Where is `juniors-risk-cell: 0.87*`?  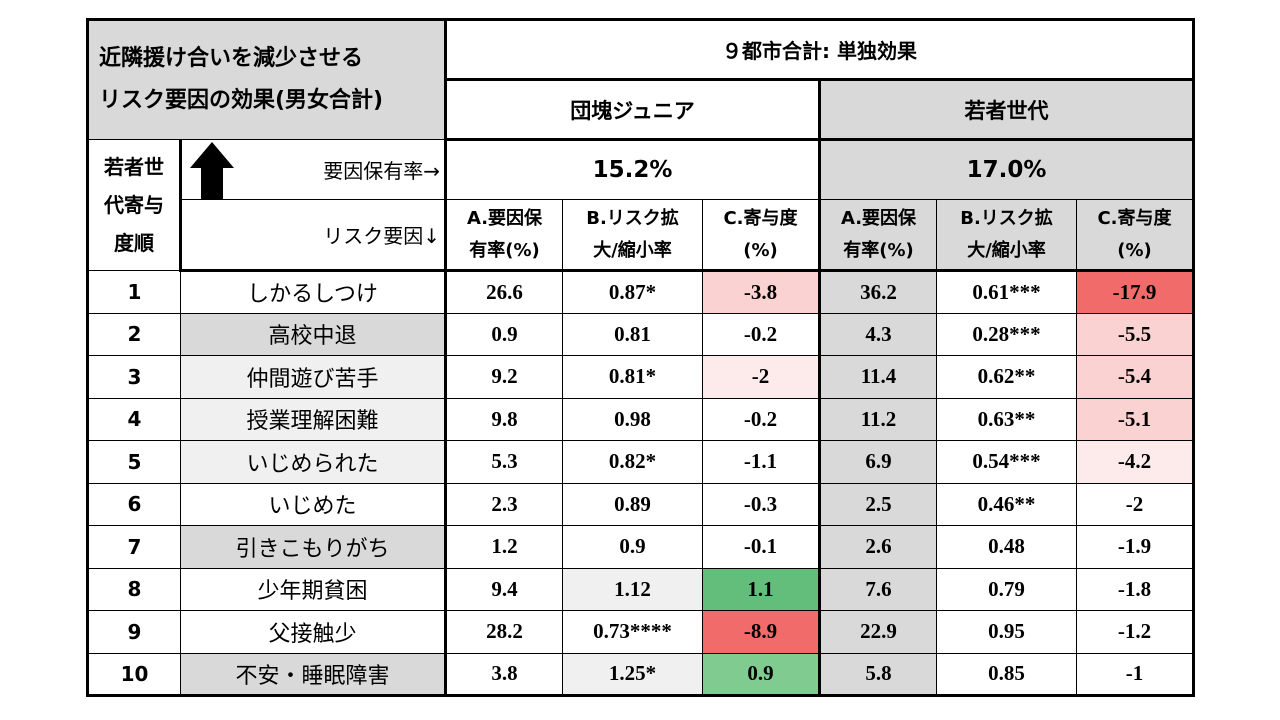
juniors-risk-cell: 0.87* is located at coordinates (632, 292).